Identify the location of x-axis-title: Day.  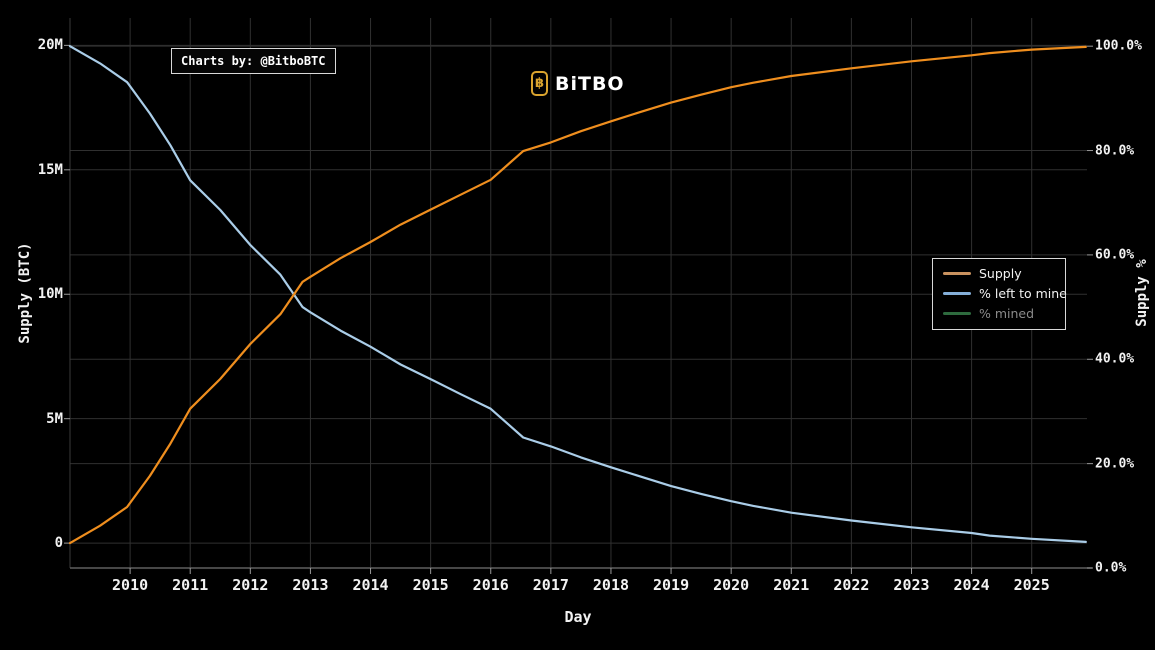
(578, 617).